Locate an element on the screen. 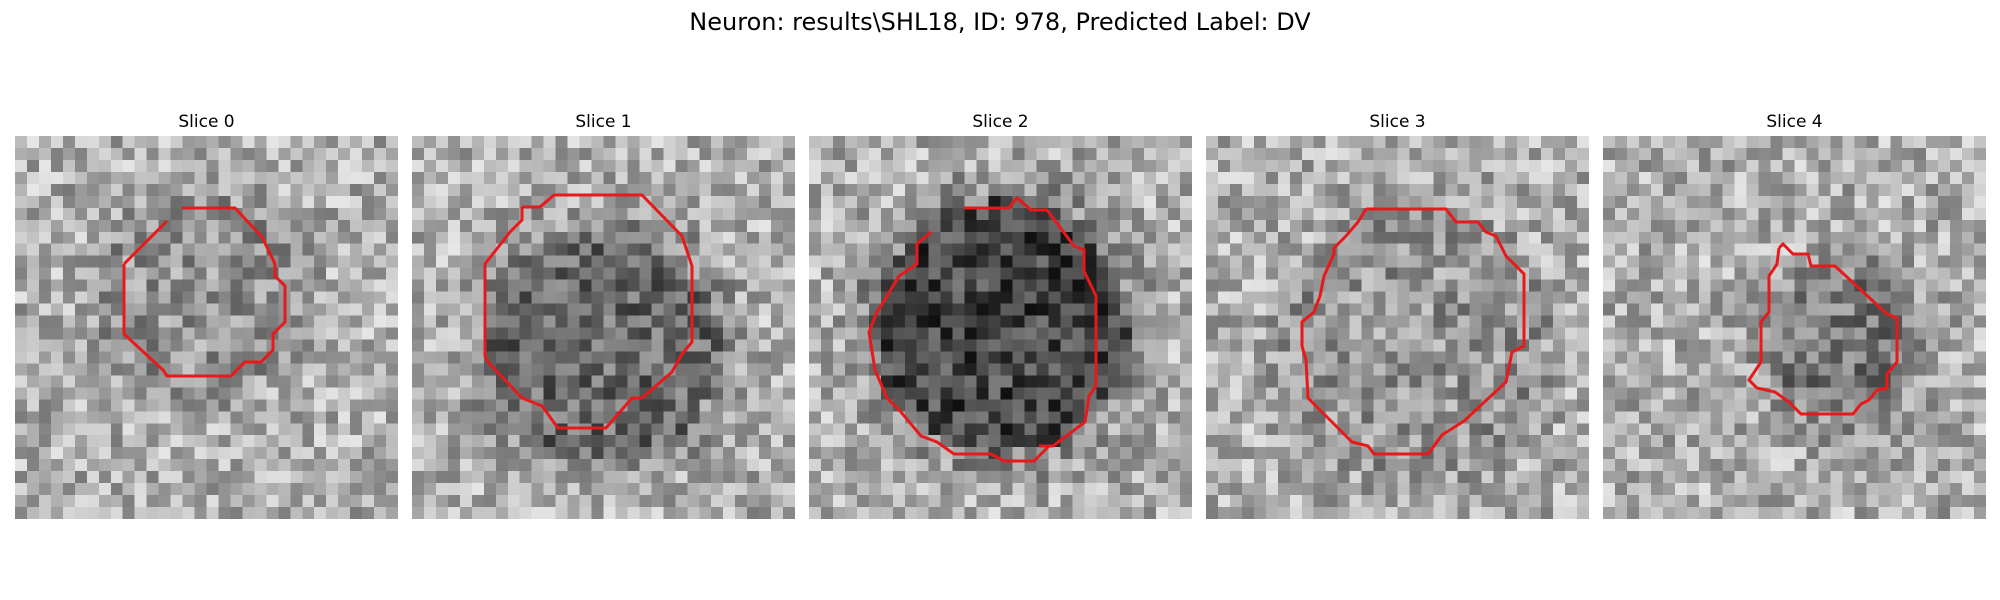 This screenshot has height=600, width=2000. slice-title: Slice 4 is located at coordinates (1794, 122).